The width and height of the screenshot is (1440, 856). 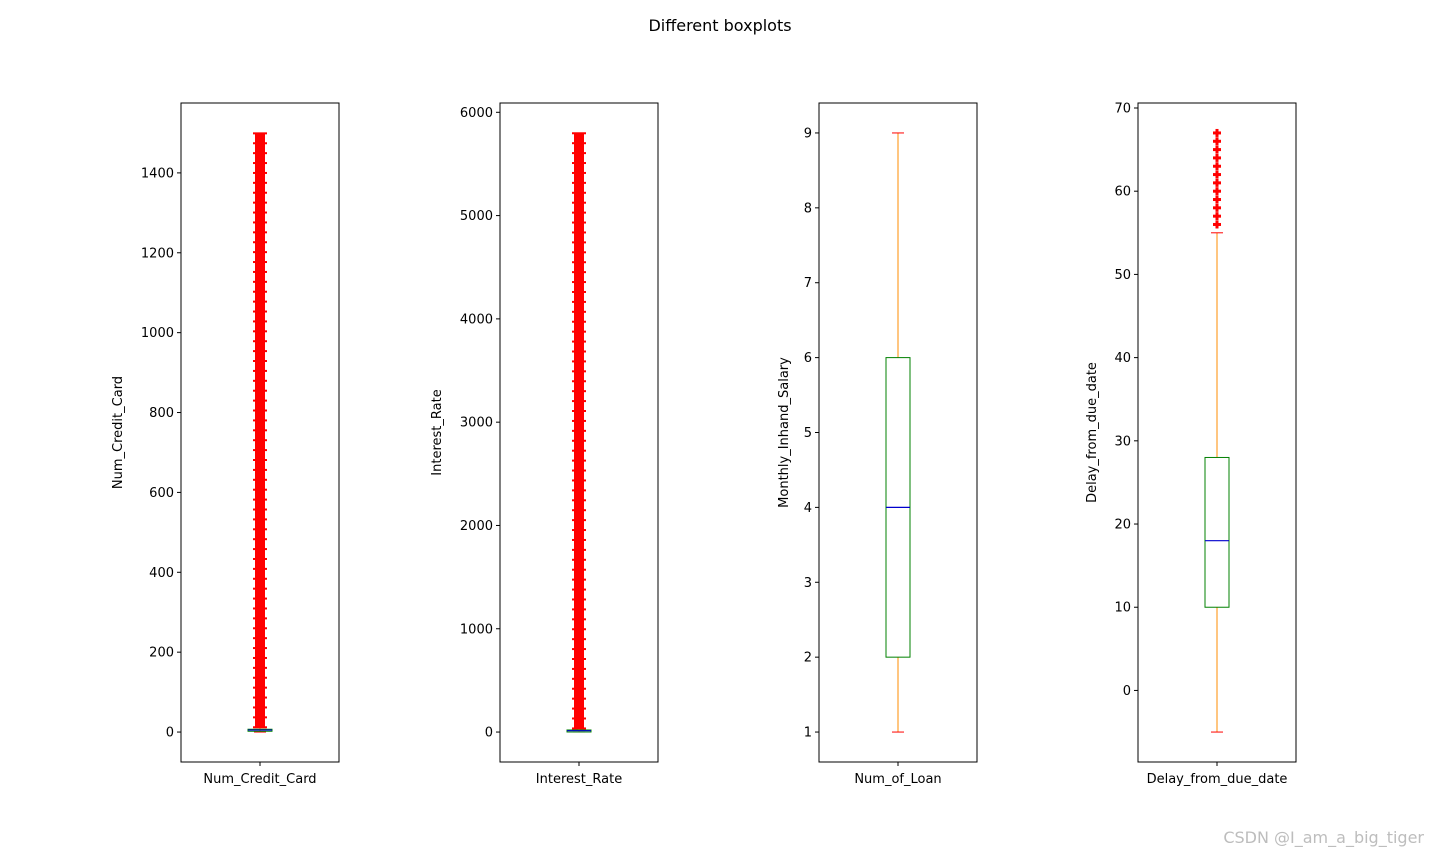 I want to click on x-tick-label: Delay_from_due_date, so click(x=1217, y=779).